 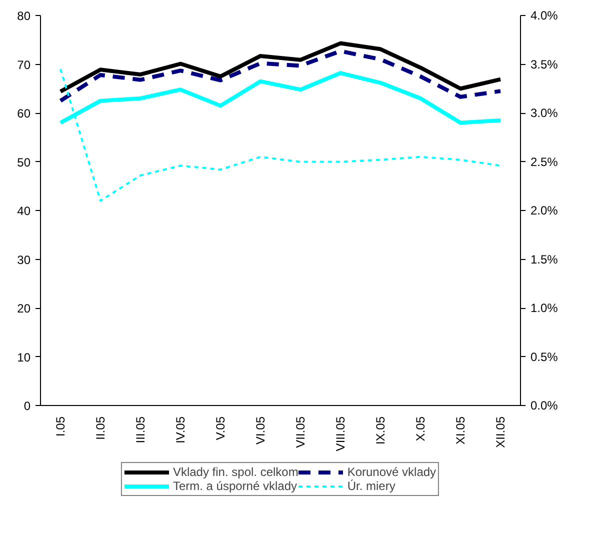 I want to click on x-tick-label: XII.05, so click(x=501, y=432).